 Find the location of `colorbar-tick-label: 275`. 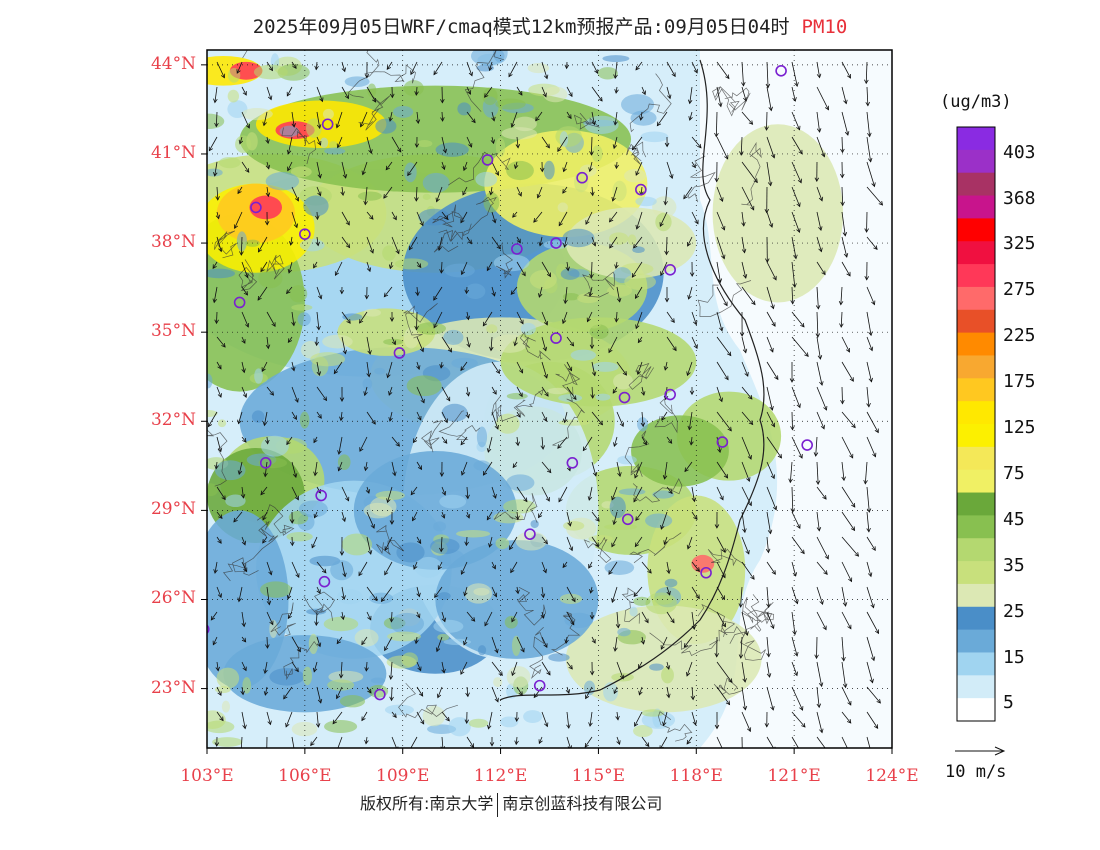

colorbar-tick-label: 275 is located at coordinates (1019, 289).